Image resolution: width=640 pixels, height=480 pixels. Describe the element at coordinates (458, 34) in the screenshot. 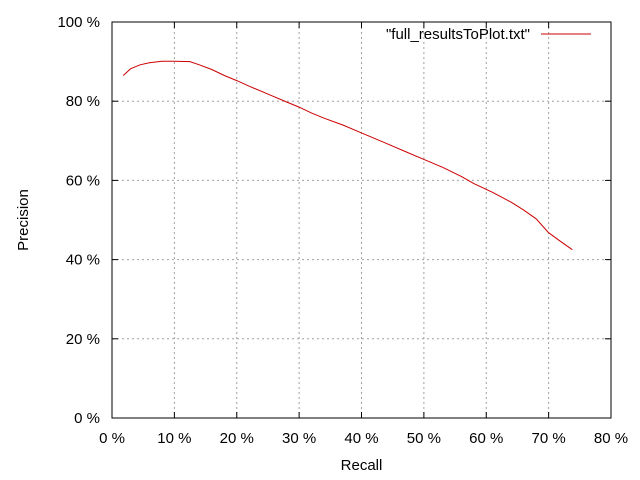

I see `legend-label: "full_resultsToPlot.txt"` at that location.